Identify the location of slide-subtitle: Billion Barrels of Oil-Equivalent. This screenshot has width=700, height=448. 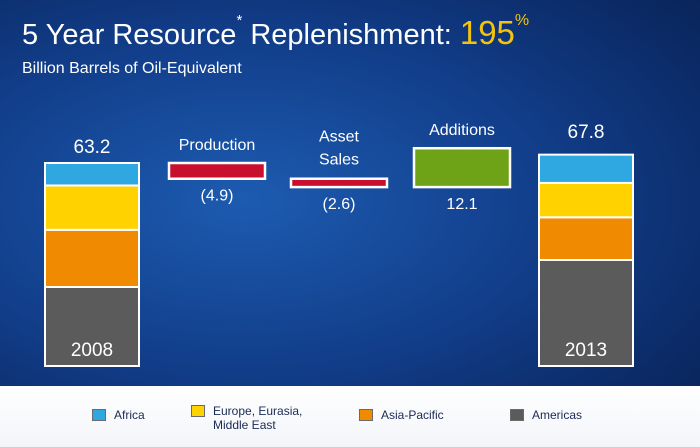
(132, 68).